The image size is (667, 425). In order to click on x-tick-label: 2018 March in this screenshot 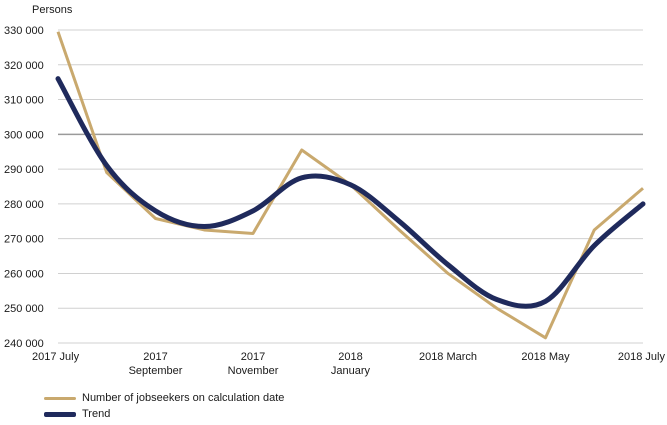, I will do `click(448, 357)`.